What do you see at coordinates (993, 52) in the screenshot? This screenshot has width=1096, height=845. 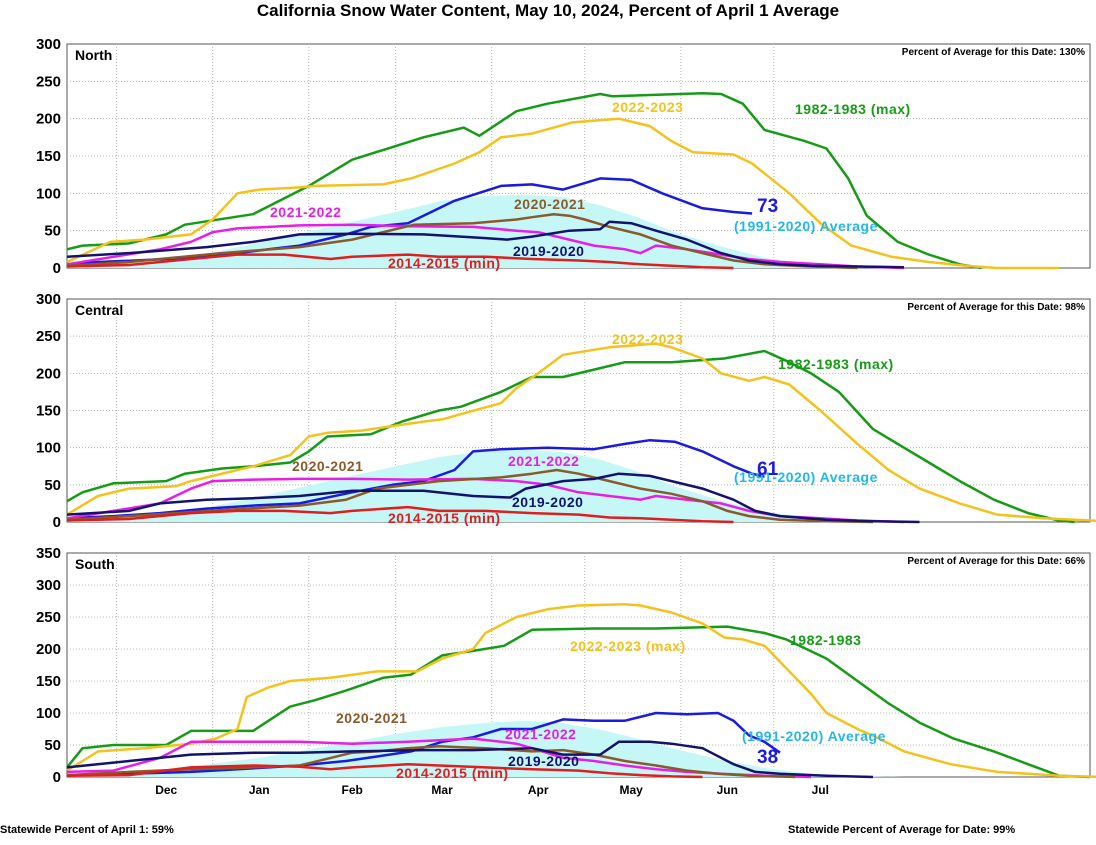 I see `panel-annotation: Percent of Average for this Date: 130%` at bounding box center [993, 52].